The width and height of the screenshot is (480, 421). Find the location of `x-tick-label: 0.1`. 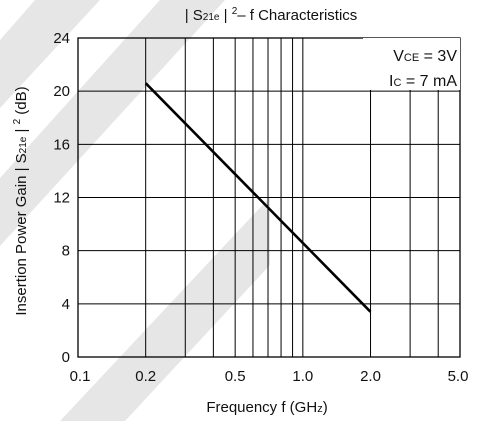

x-tick-label: 0.1 is located at coordinates (80, 376).